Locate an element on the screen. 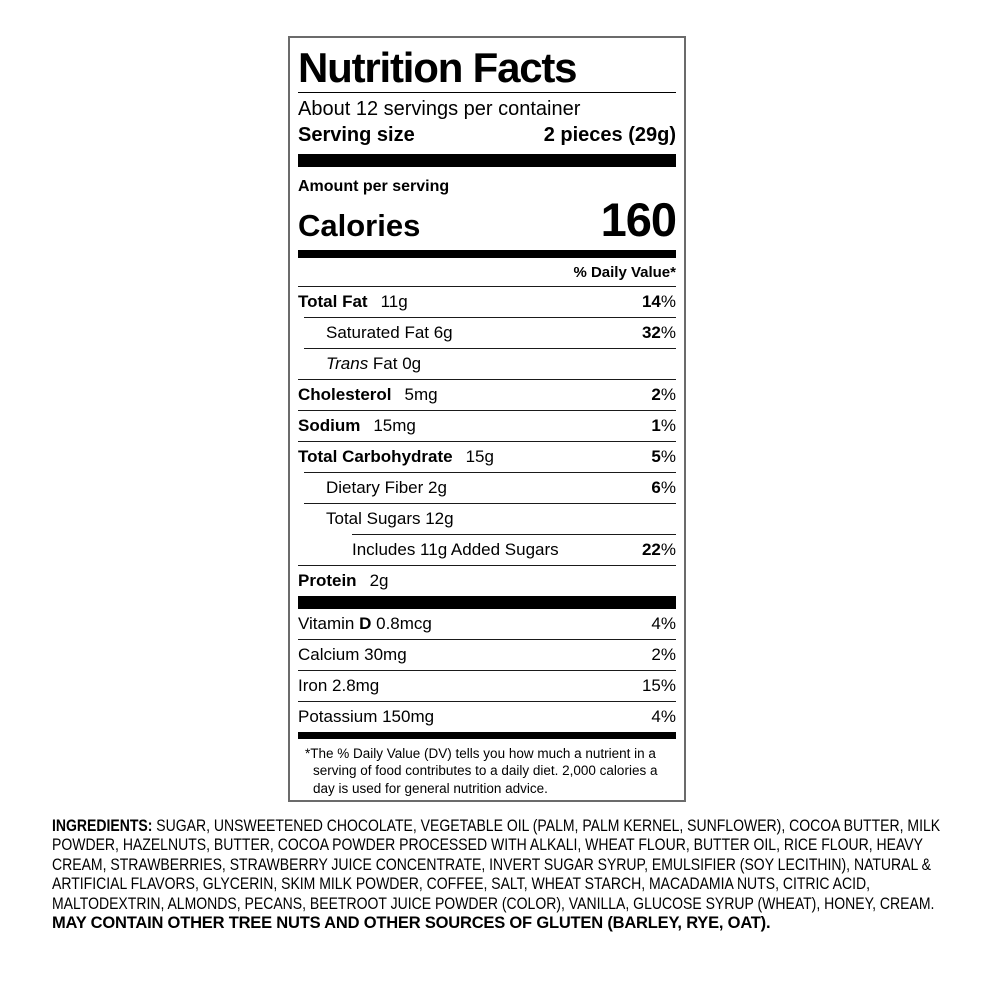 The image size is (1001, 999). nutrient-row: Protein 2g is located at coordinates (487, 581).